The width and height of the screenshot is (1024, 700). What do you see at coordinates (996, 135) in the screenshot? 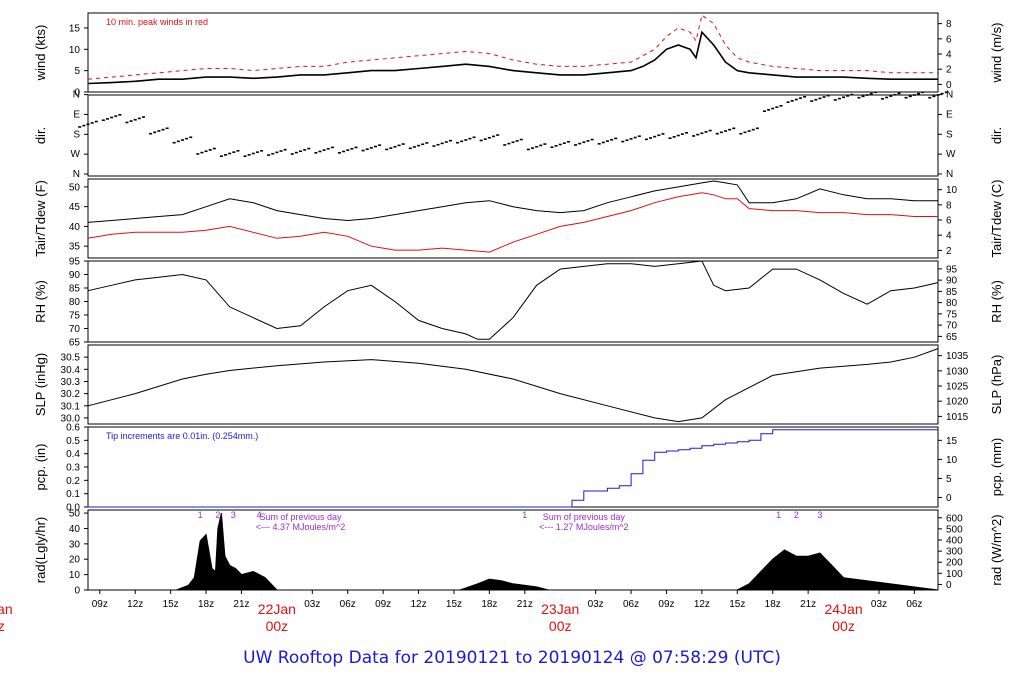
I see `dir-ylabel-right: dir.` at bounding box center [996, 135].